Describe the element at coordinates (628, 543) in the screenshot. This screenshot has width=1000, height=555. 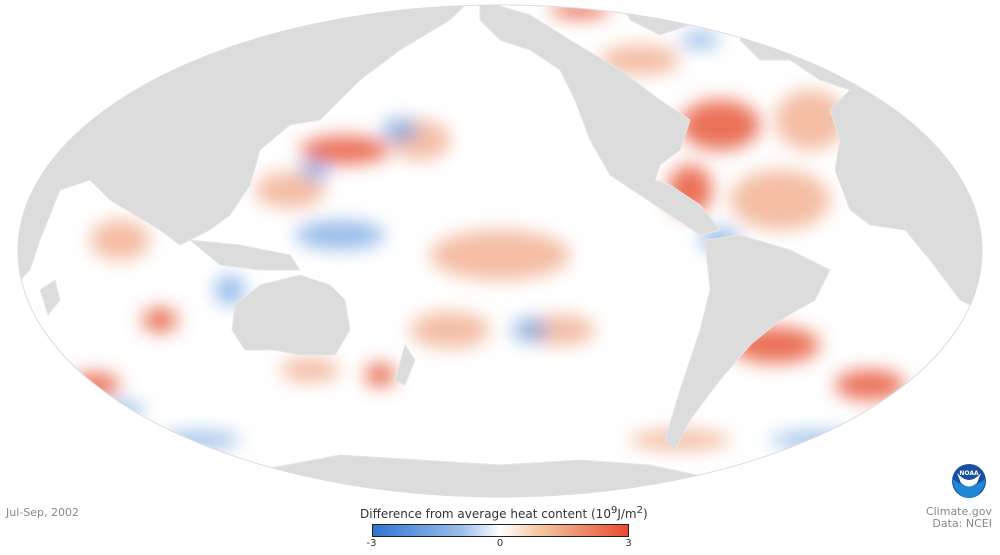
I see `legend-tick-max: 3` at that location.